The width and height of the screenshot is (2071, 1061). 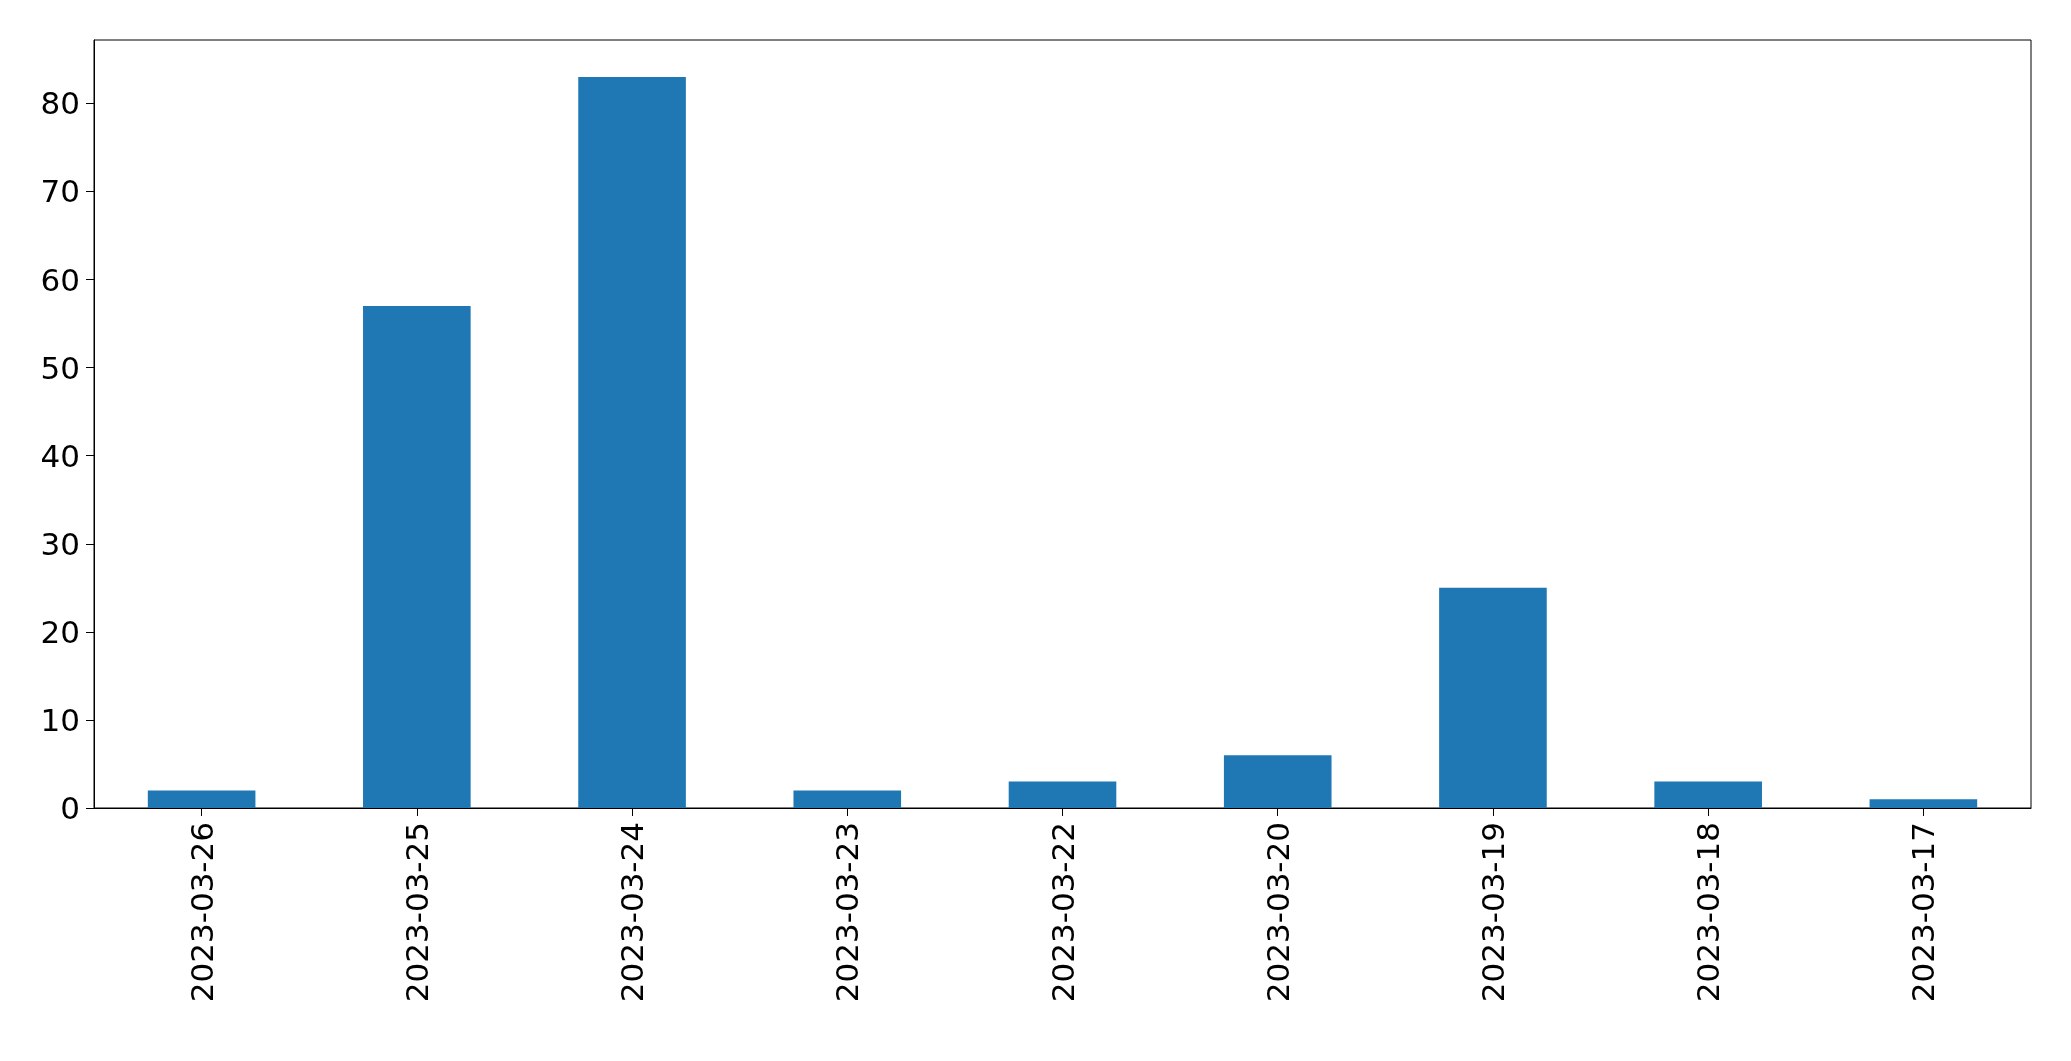 What do you see at coordinates (1708, 912) in the screenshot?
I see `x-tick-label: 2023-03-18` at bounding box center [1708, 912].